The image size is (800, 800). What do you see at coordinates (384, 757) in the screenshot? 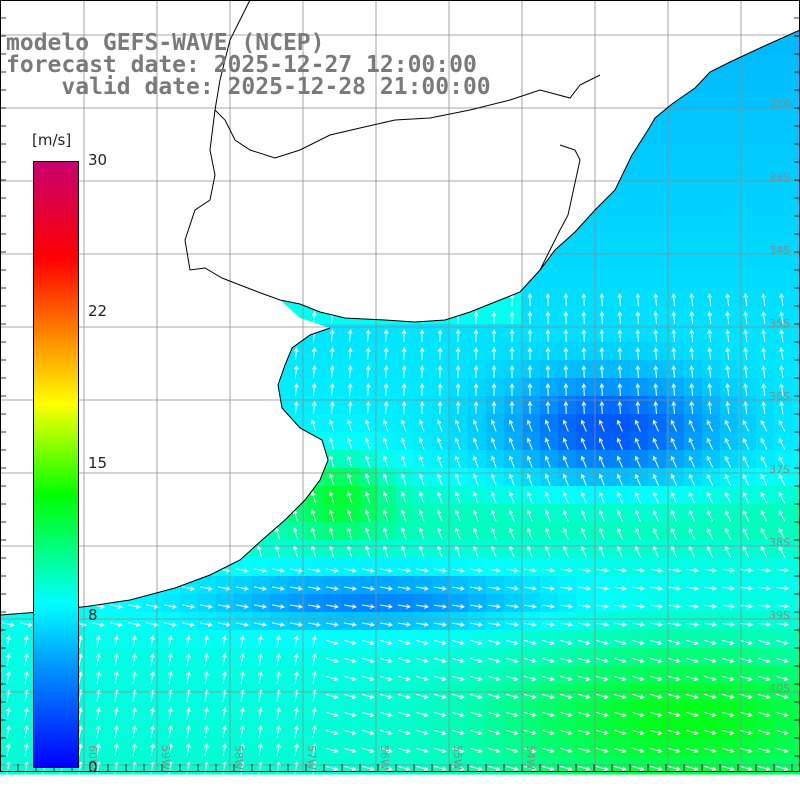
I see `lon-label: 56W` at bounding box center [384, 757].